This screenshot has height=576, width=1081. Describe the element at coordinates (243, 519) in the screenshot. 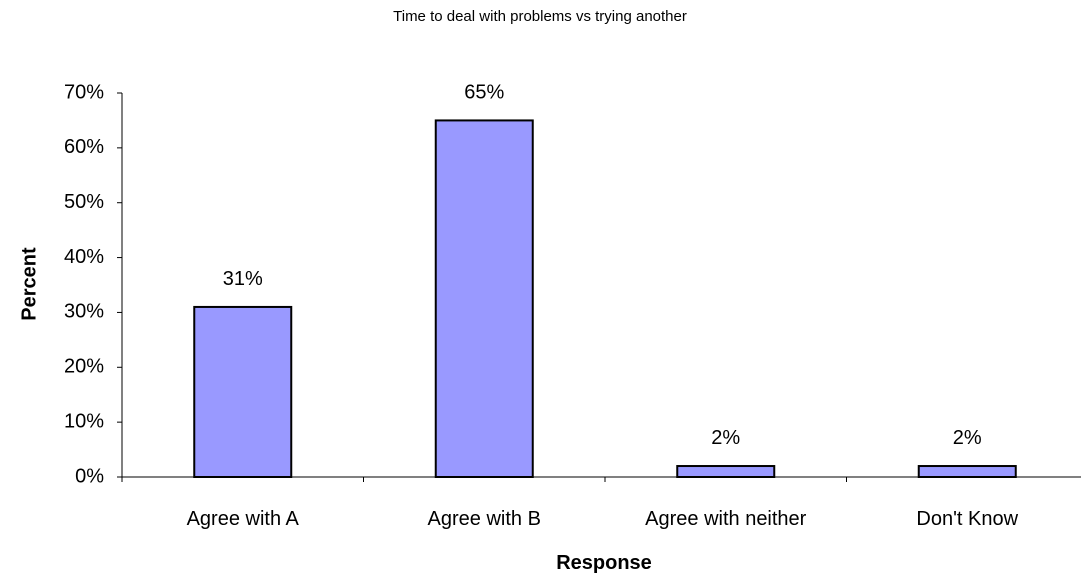

I see `x-tick-label: Agree with A` at that location.